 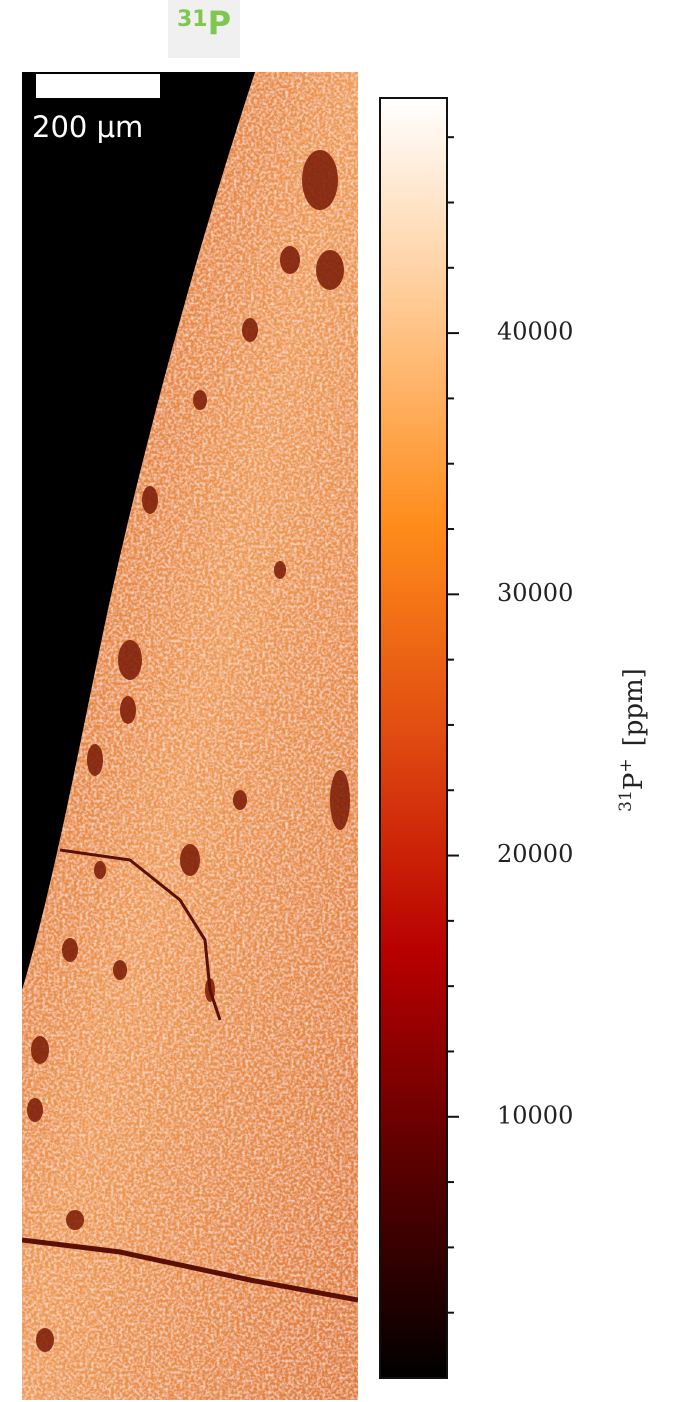 What do you see at coordinates (219, 23) in the screenshot?
I see `title-element: P` at bounding box center [219, 23].